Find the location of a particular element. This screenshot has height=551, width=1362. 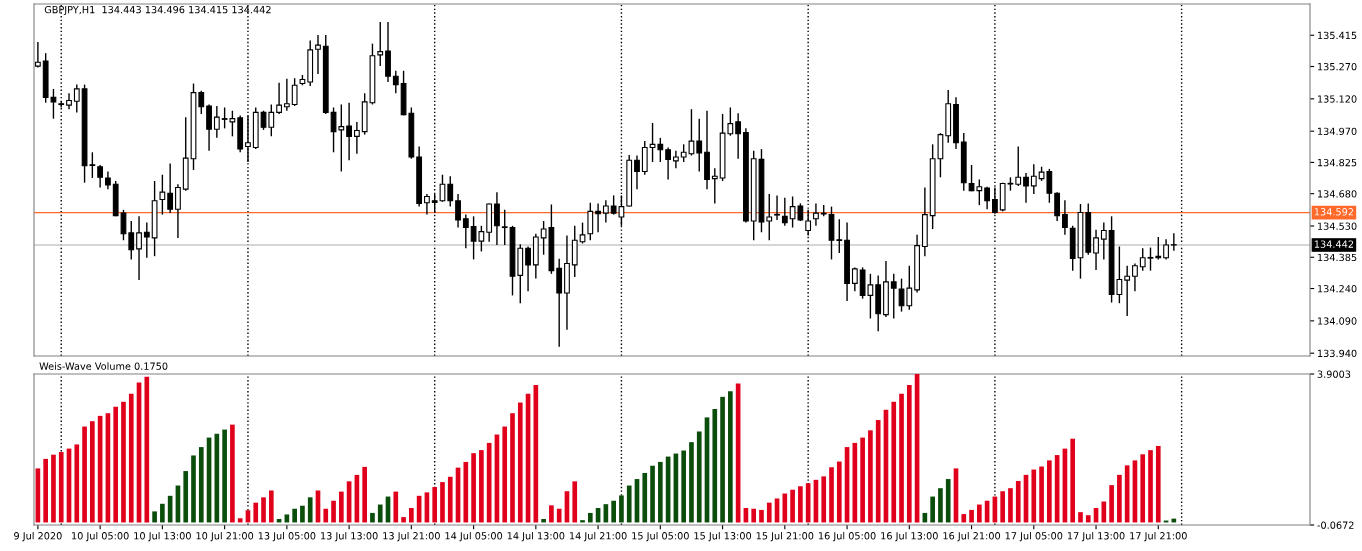

y-tick-label: 134.680 is located at coordinates (1337, 194).